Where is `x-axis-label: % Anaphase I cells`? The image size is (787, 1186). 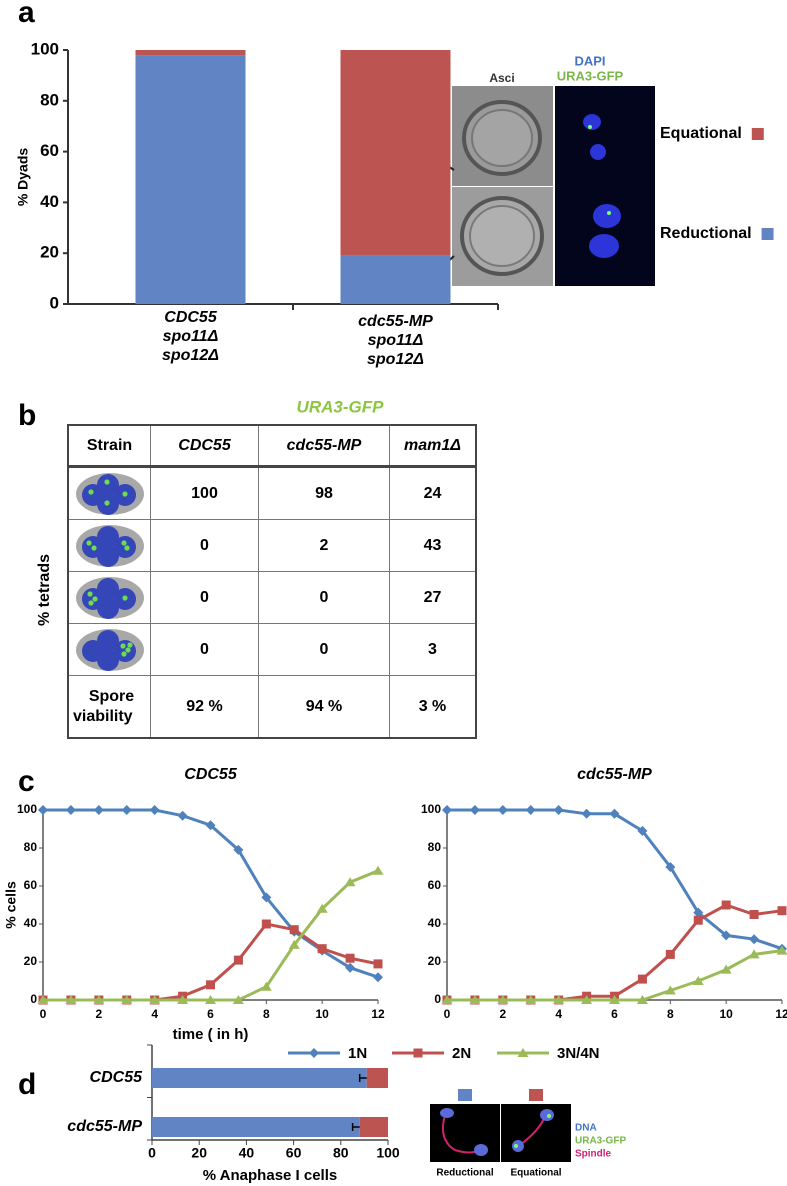 x-axis-label: % Anaphase I cells is located at coordinates (270, 1175).